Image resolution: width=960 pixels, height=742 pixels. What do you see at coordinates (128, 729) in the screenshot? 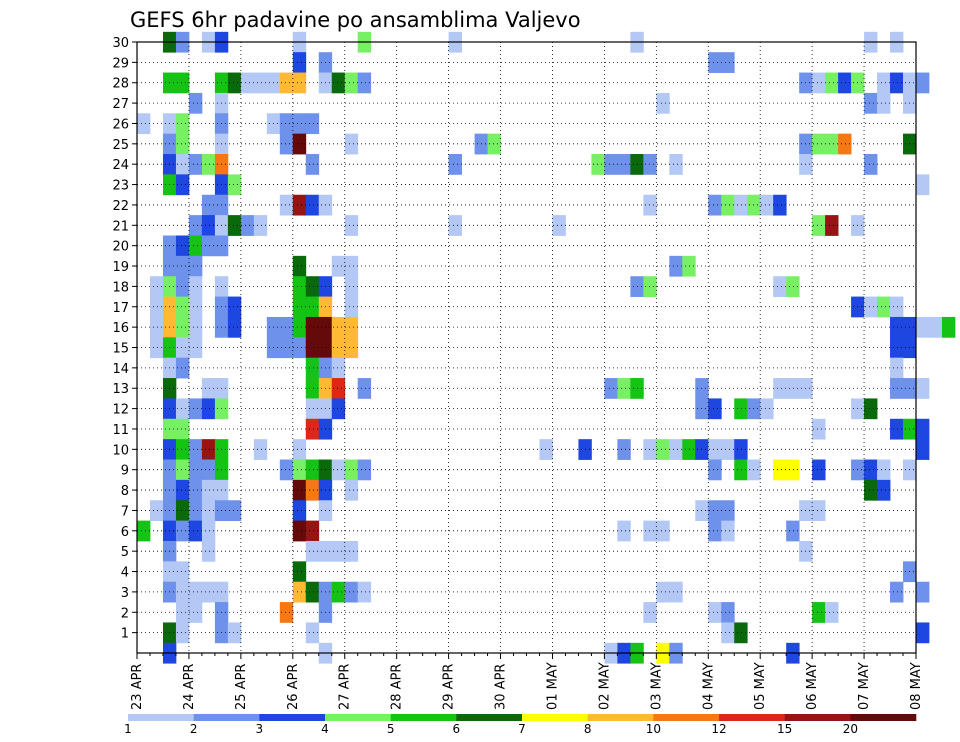
I see `colorbar-label: 1` at bounding box center [128, 729].